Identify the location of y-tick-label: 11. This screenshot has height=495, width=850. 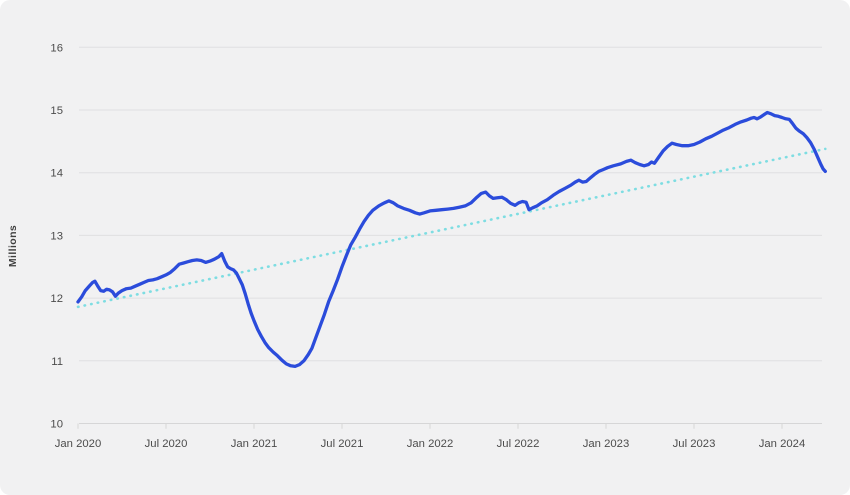
(57, 362).